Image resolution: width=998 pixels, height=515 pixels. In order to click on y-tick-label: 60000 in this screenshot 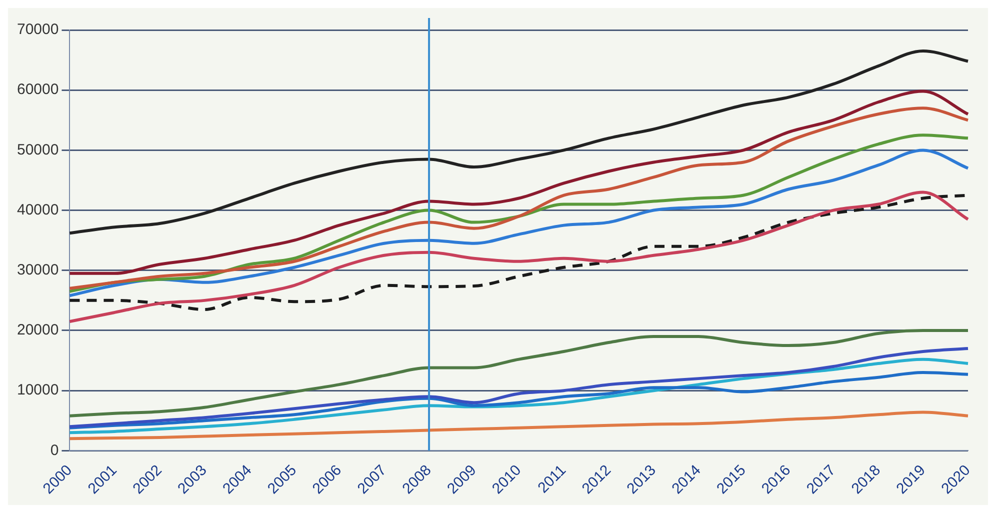, I will do `click(37, 89)`.